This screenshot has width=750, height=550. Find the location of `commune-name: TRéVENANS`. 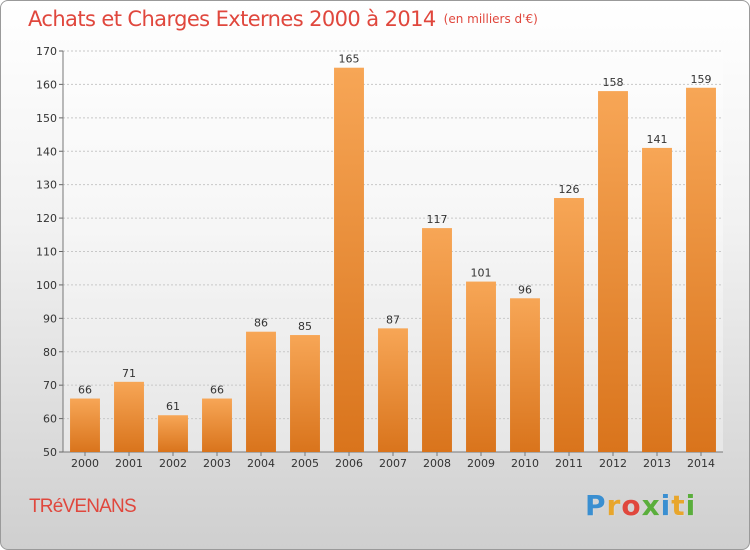

commune-name: TRéVENANS is located at coordinates (83, 506).